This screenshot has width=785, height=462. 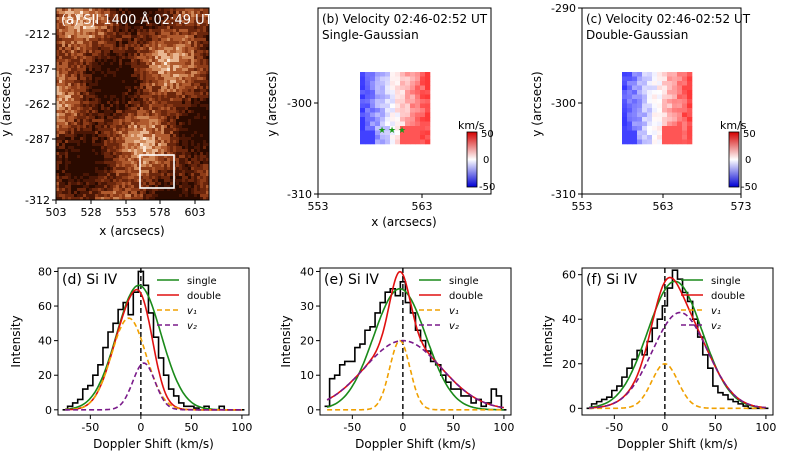 I want to click on panel-a-yticks: -212 -237 -262 -287 -312, so click(x=40, y=117).